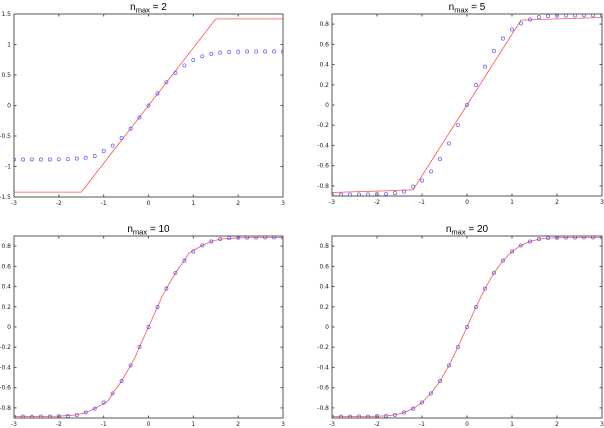 Image resolution: width=604 pixels, height=428 pixels. I want to click on y-tick-label: -0.8, so click(323, 186).